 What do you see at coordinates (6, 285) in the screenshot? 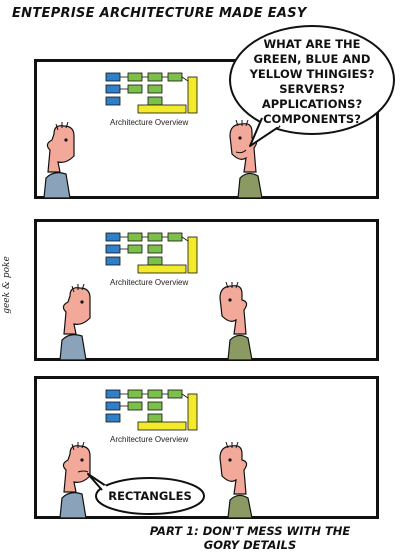
I see `artist-credit-text: geek & poke` at bounding box center [6, 285].